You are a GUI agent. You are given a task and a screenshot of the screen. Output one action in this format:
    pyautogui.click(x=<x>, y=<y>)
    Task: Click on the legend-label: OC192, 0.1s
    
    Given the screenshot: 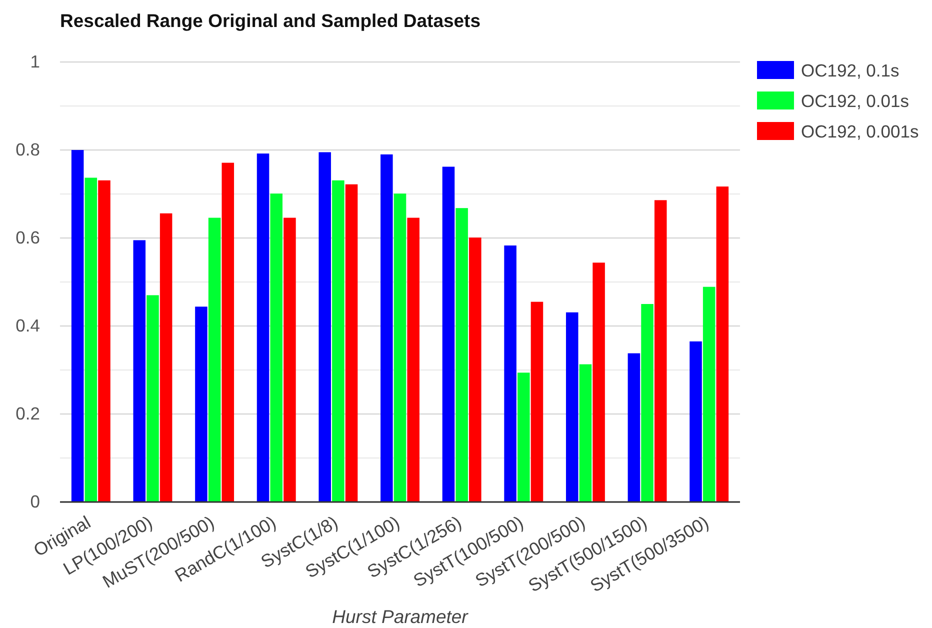 What is the action you would take?
    pyautogui.click(x=850, y=70)
    